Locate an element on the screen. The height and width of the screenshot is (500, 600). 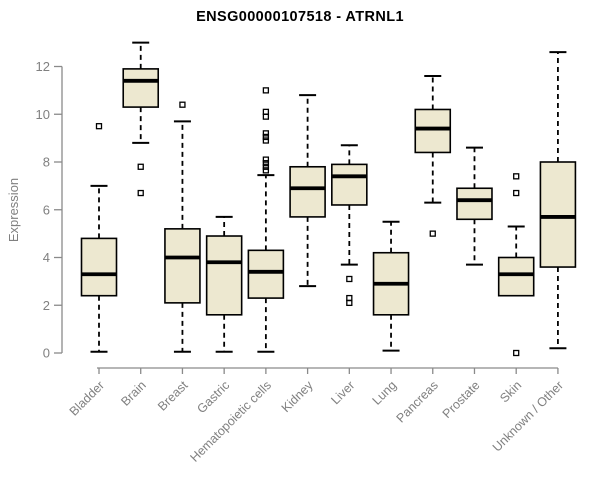
x-tick-label: Lung is located at coordinates (385, 393).